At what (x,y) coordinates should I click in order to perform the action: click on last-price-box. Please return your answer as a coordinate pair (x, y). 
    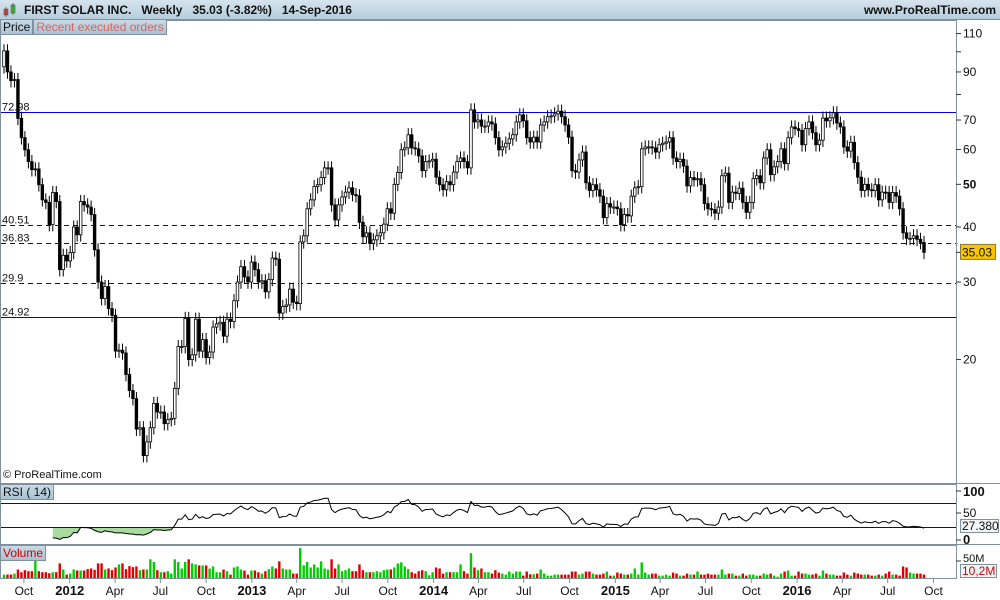
    Looking at the image, I should click on (978, 251).